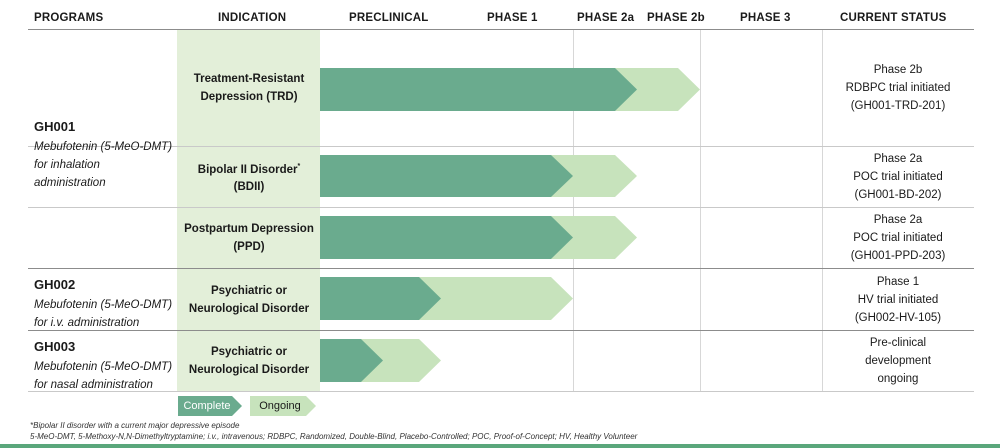  I want to click on indication-line: Bipolar II Disorder, so click(247, 169).